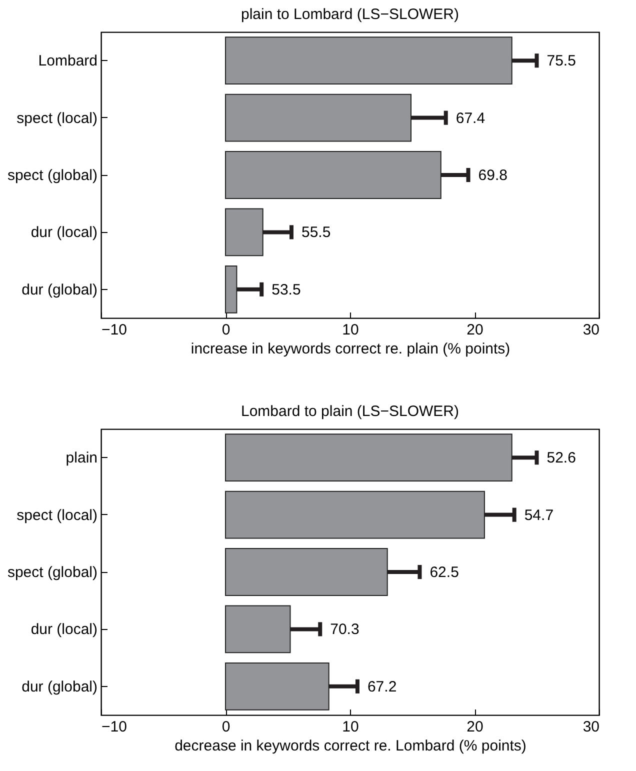 The image size is (636, 771). Describe the element at coordinates (382, 687) in the screenshot. I see `annotation: 67.2` at that location.